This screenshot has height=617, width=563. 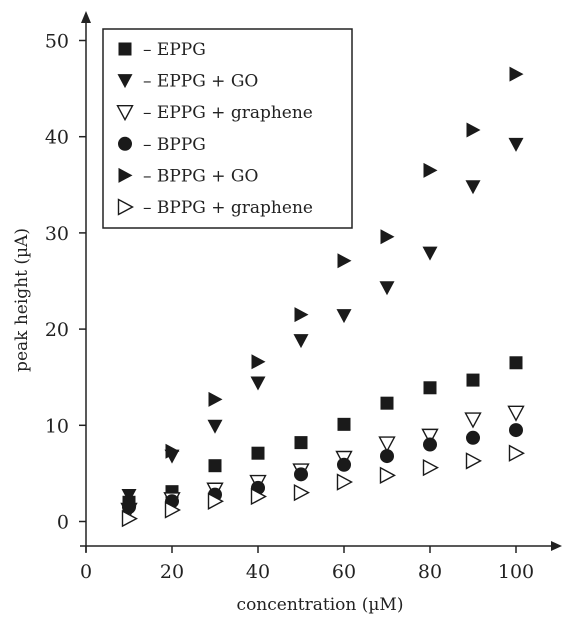 I want to click on y-tick-label: 10, so click(x=57, y=426).